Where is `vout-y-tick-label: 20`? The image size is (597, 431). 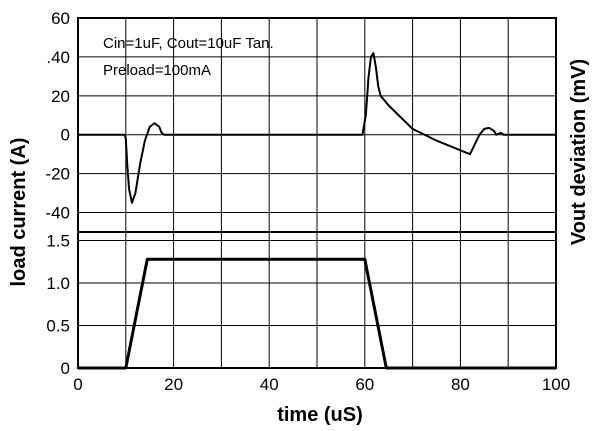 vout-y-tick-label: 20 is located at coordinates (60, 96).